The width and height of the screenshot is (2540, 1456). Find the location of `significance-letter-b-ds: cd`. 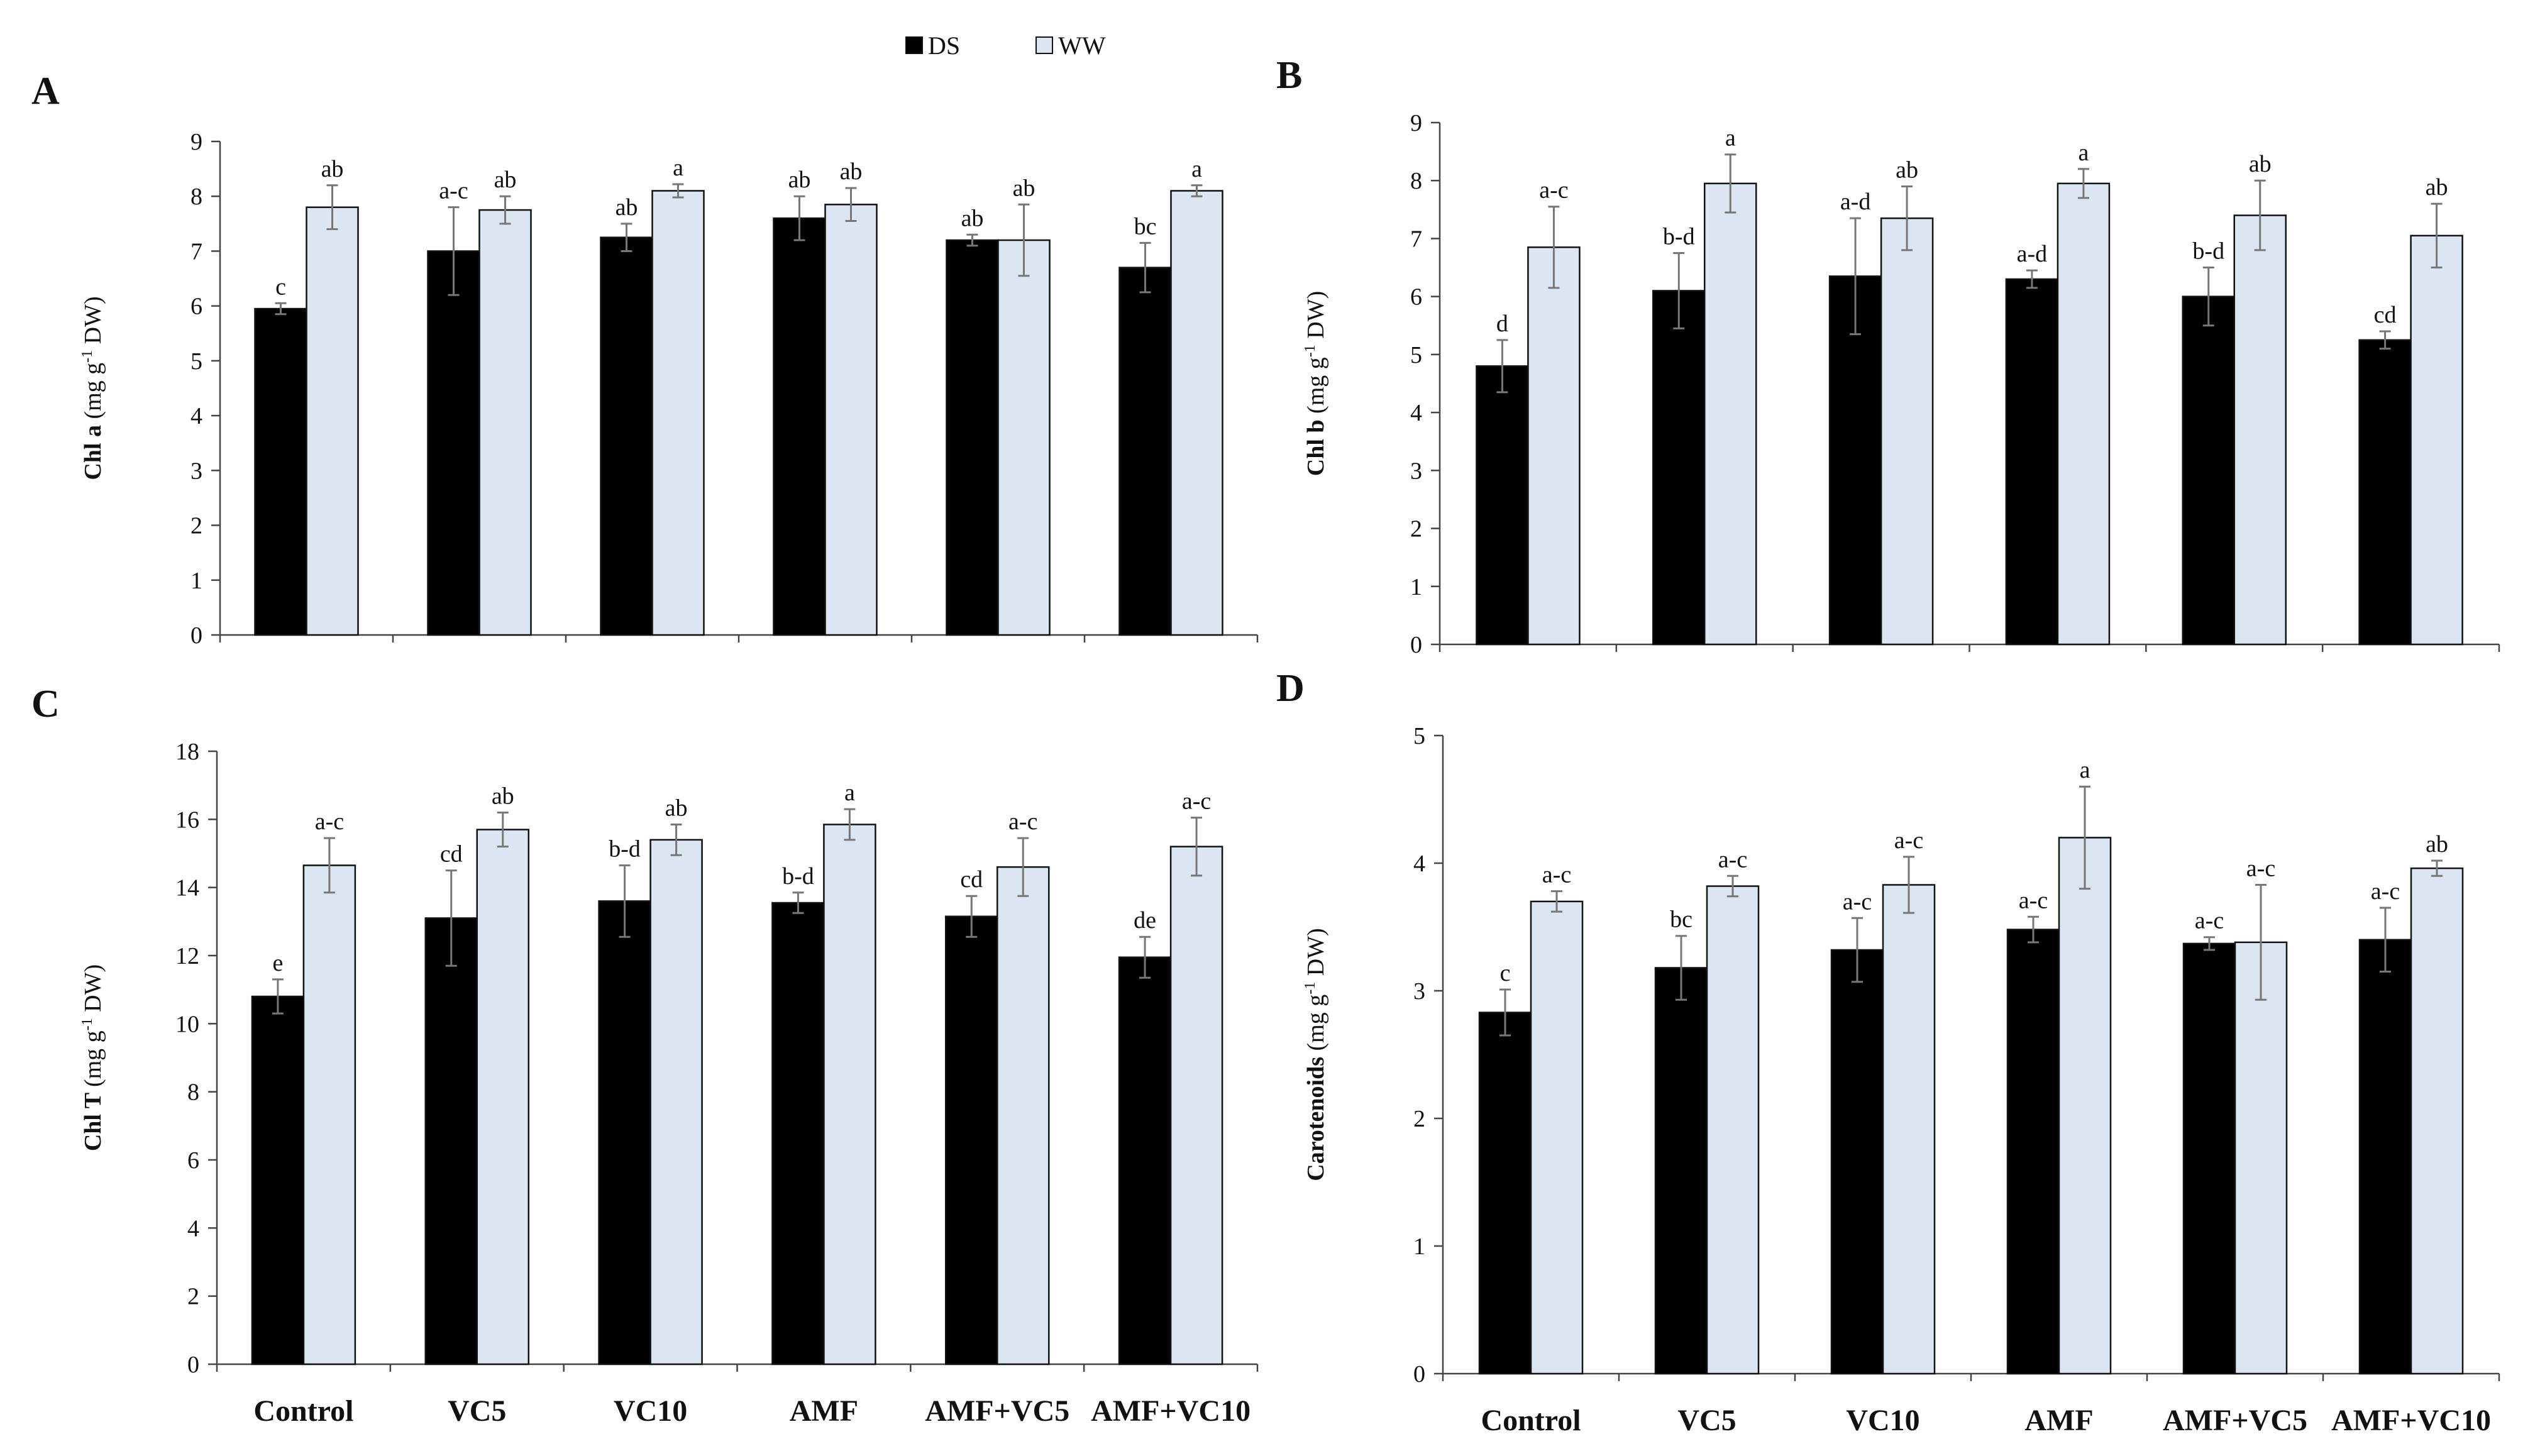

significance-letter-b-ds: cd is located at coordinates (2385, 315).